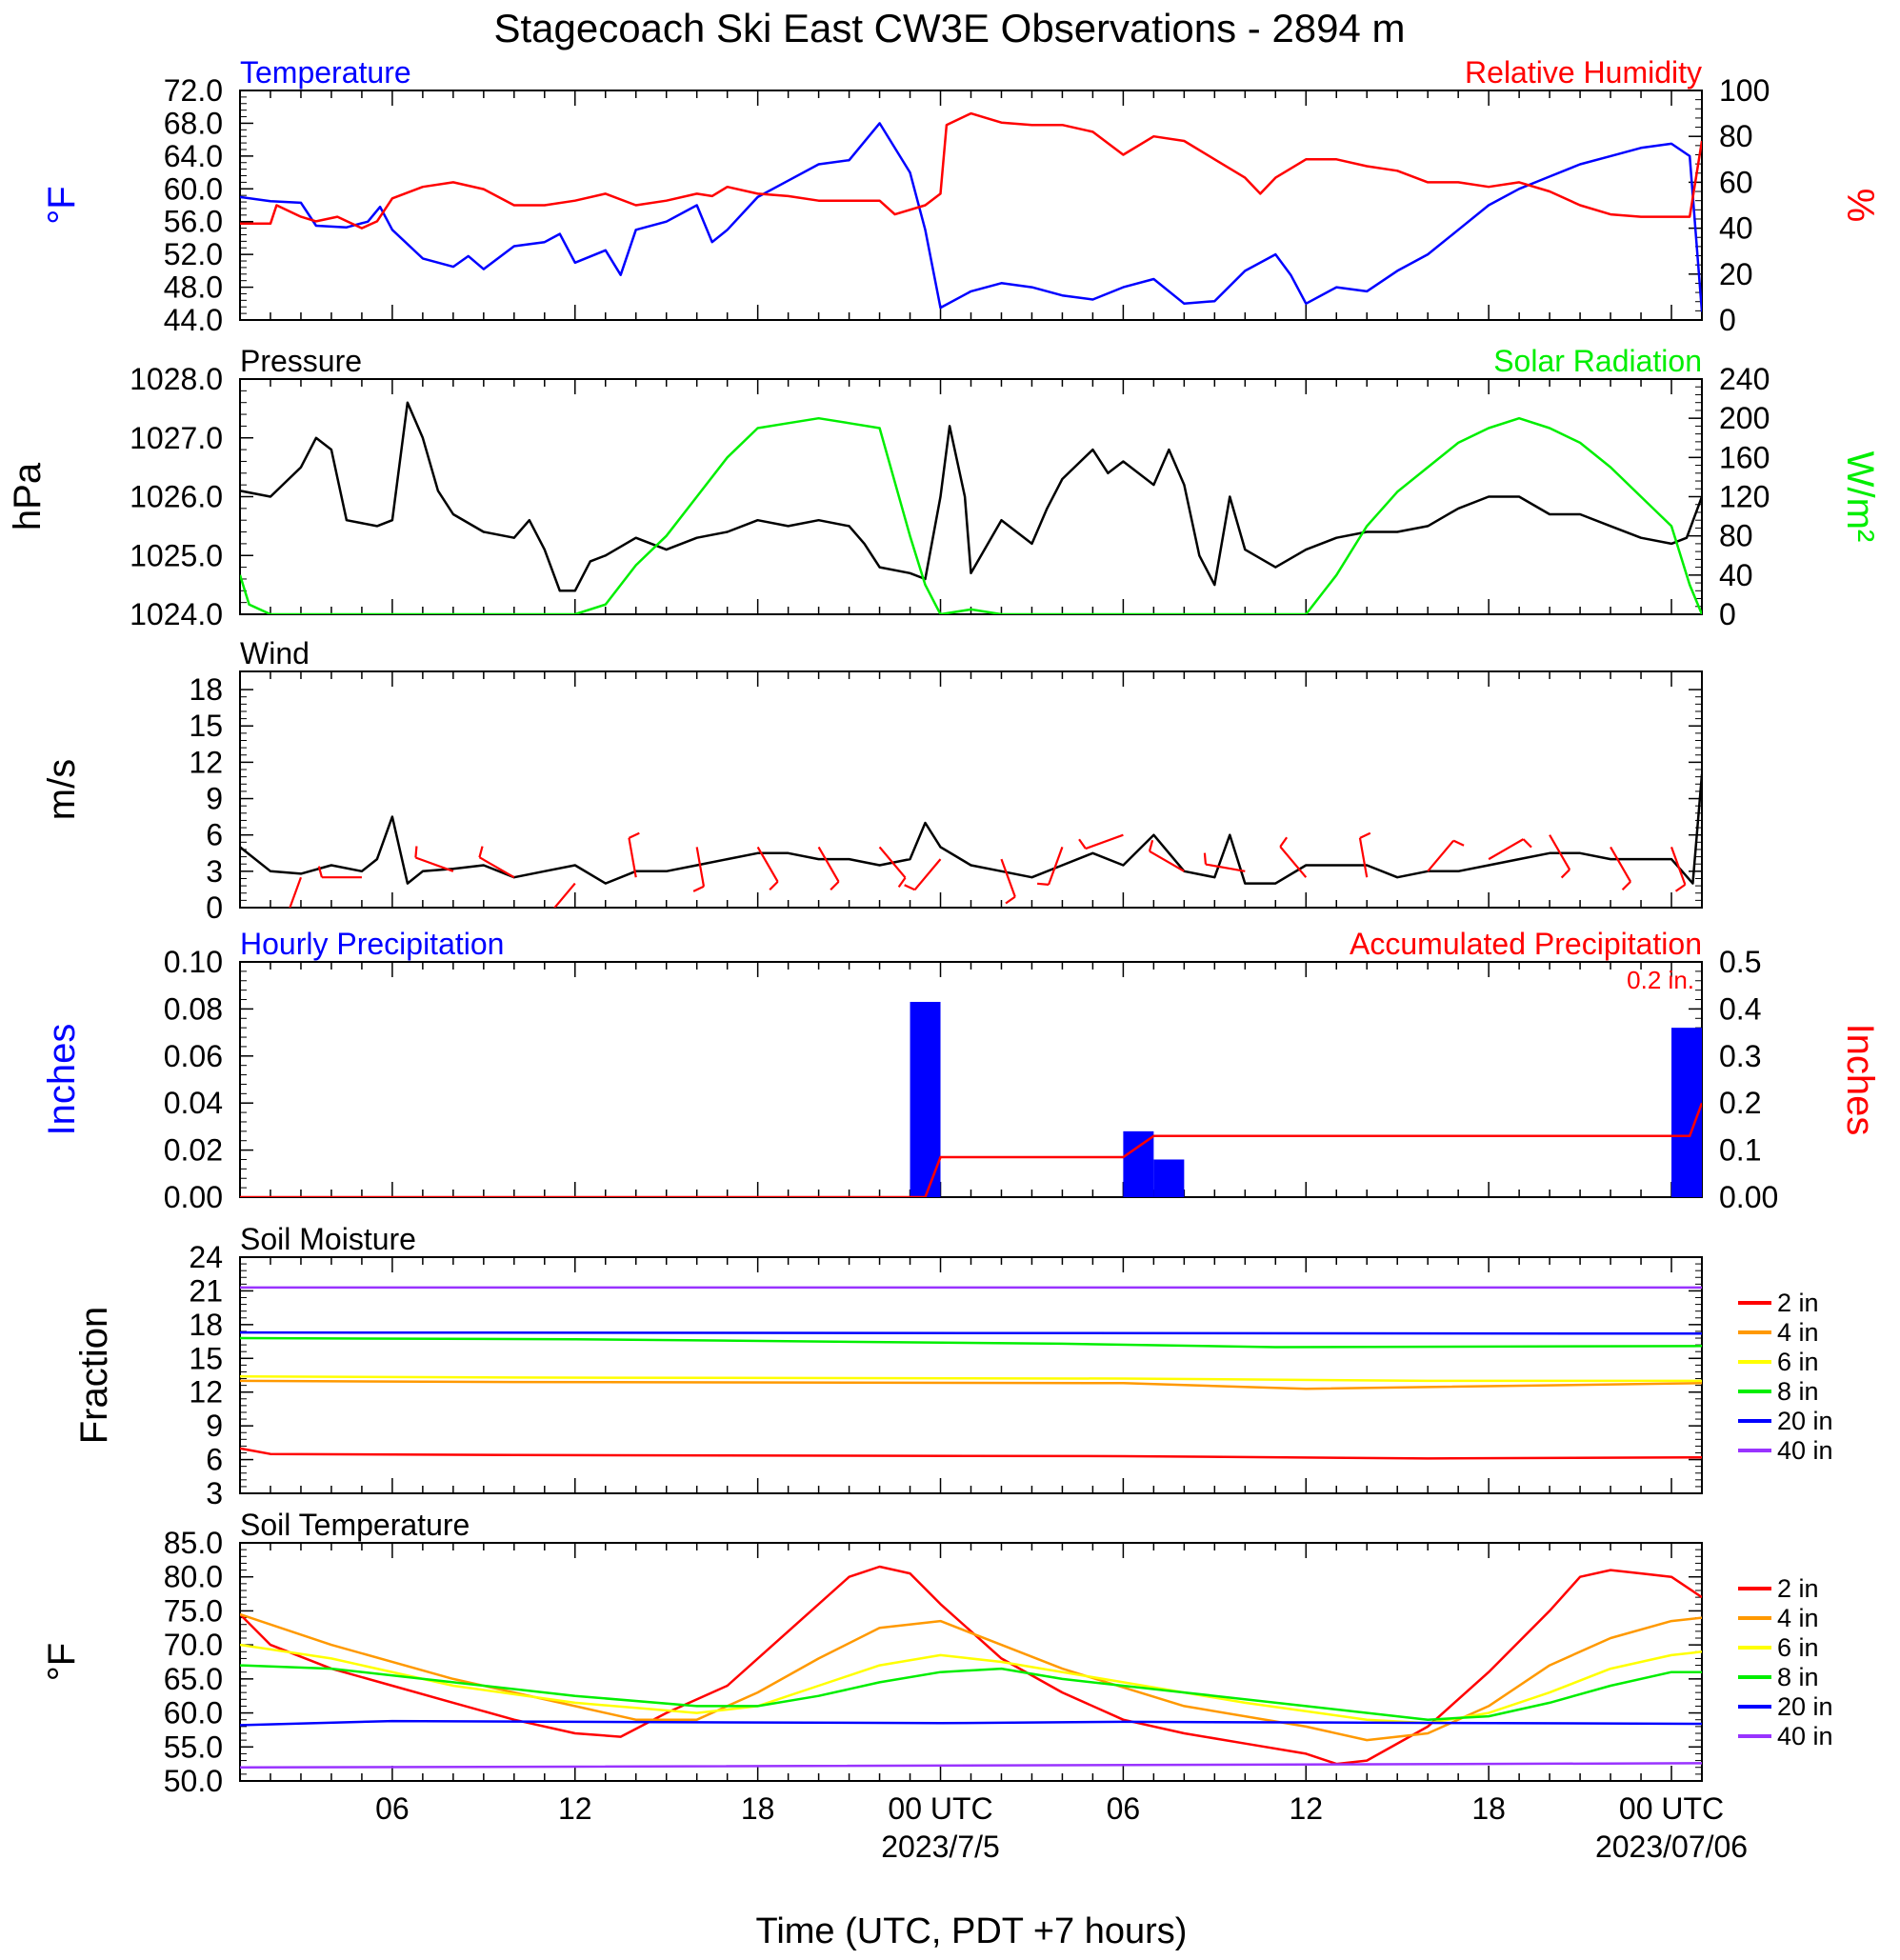 The width and height of the screenshot is (1900, 1960). Describe the element at coordinates (206, 1290) in the screenshot. I see `y-tick-label: 21` at that location.